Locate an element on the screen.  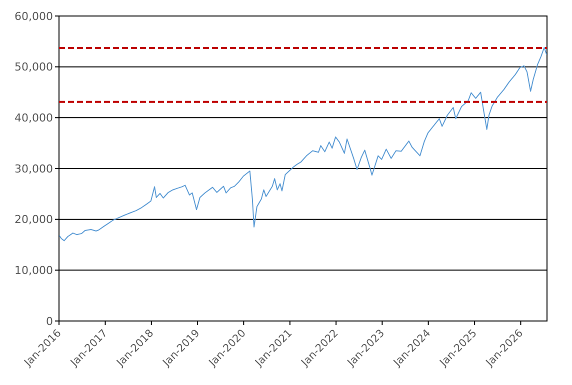
y-tick-label: 30,000 is located at coordinates (33, 169).